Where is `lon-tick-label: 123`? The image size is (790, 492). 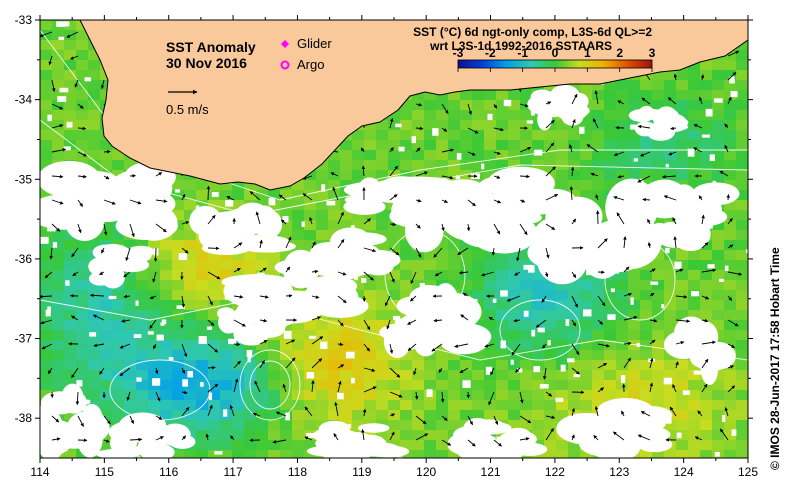 lon-tick-label: 123 is located at coordinates (619, 472).